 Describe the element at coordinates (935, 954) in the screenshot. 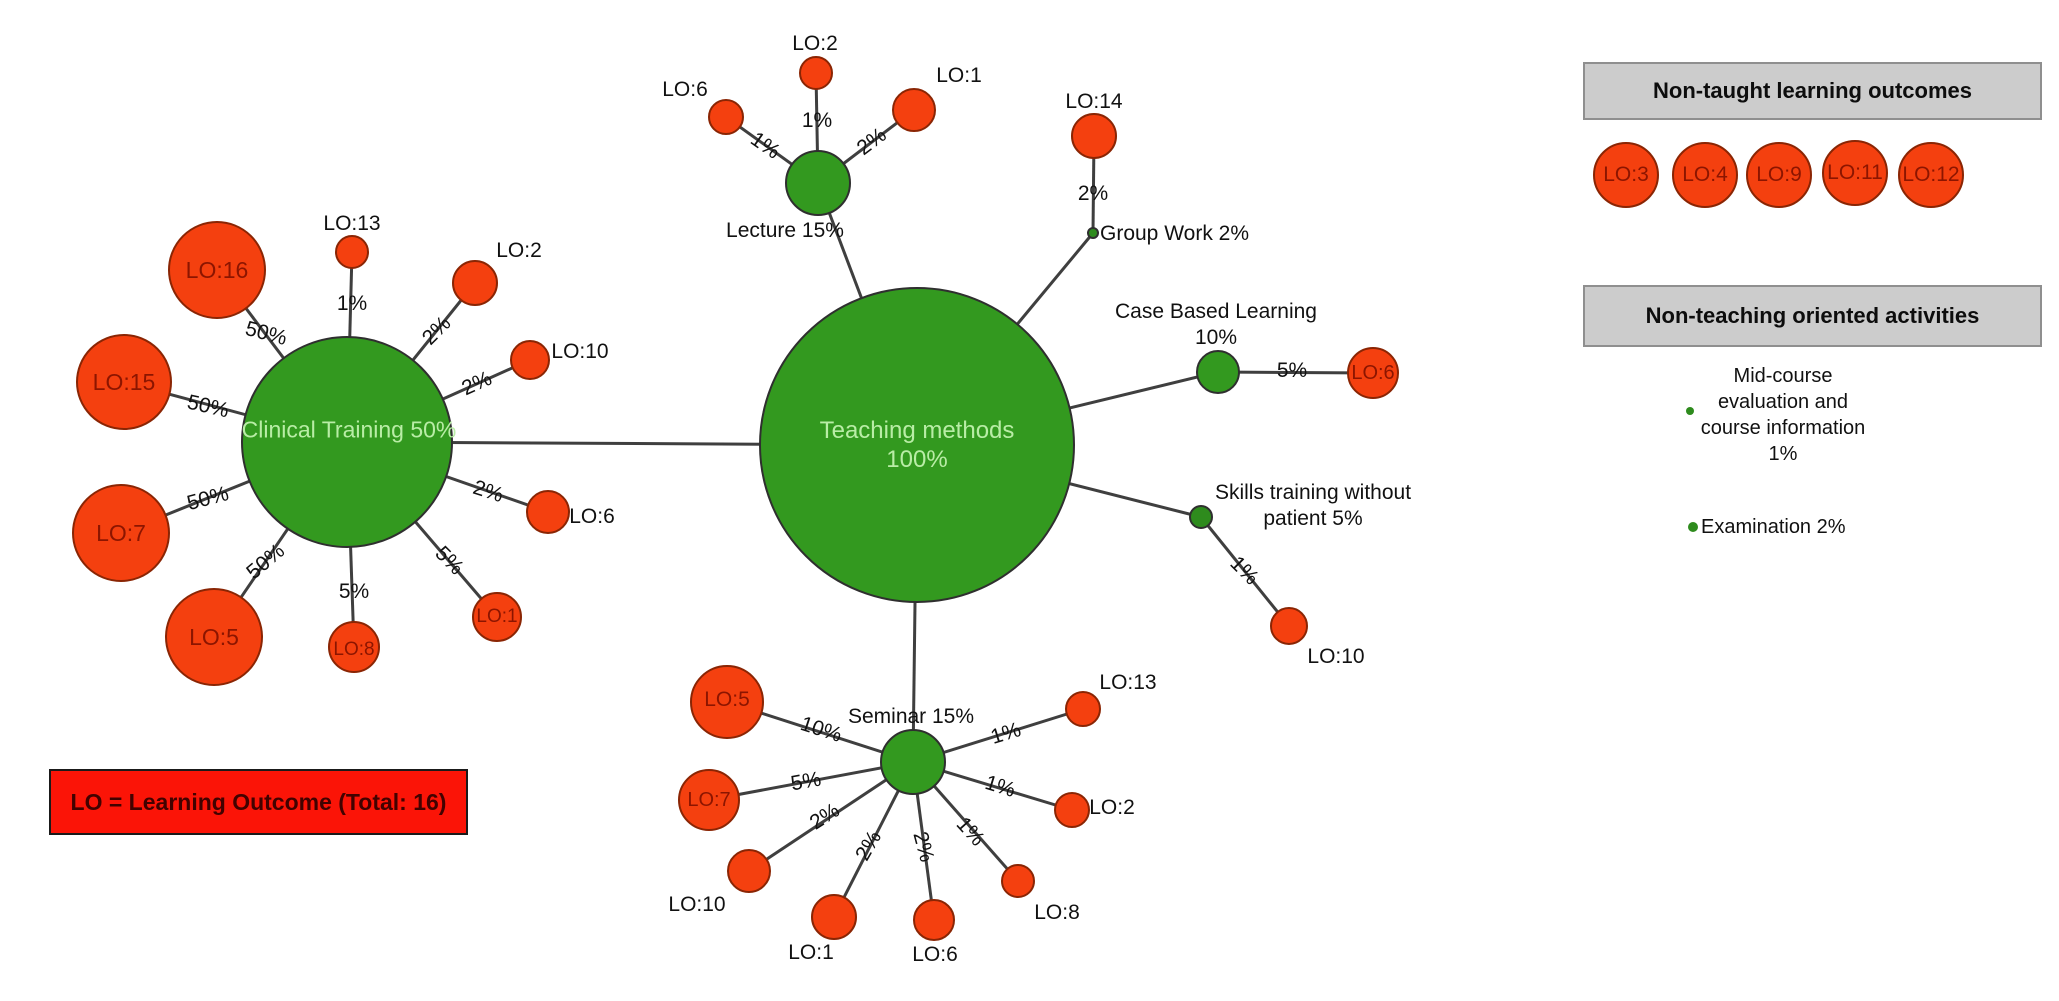

I see `node-sem-lo6-label: LO:6` at that location.